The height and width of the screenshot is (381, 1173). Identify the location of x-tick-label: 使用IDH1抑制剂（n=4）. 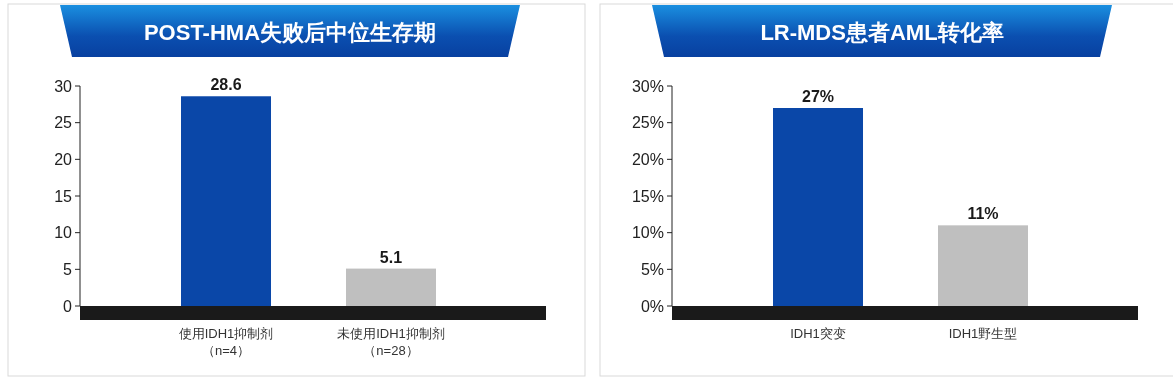
(226, 342).